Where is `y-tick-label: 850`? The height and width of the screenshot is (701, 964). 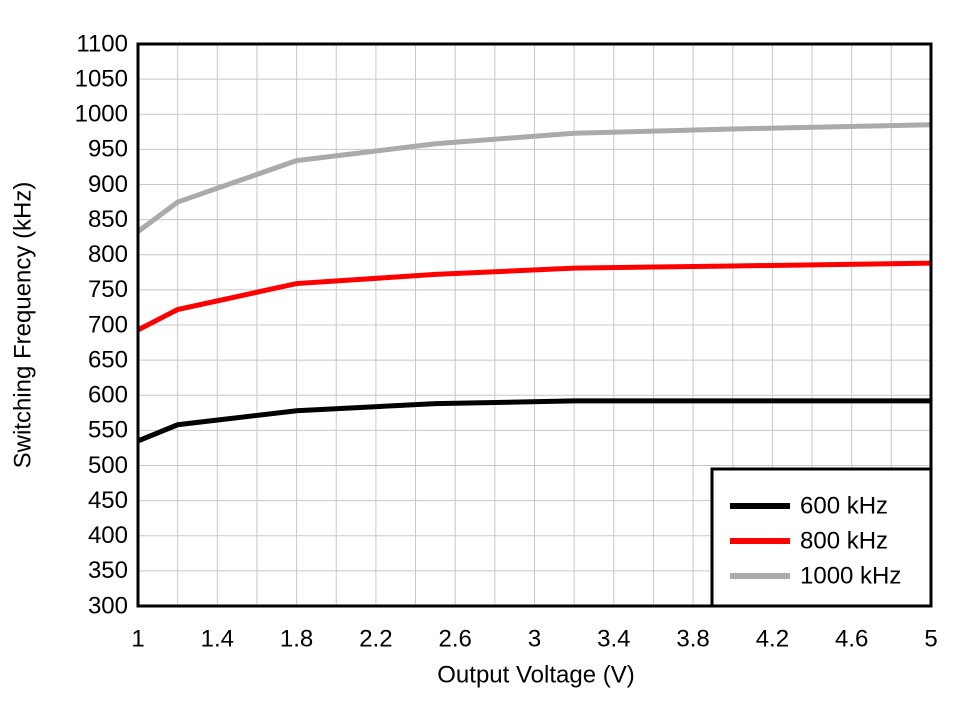
y-tick-label: 850 is located at coordinates (108, 219).